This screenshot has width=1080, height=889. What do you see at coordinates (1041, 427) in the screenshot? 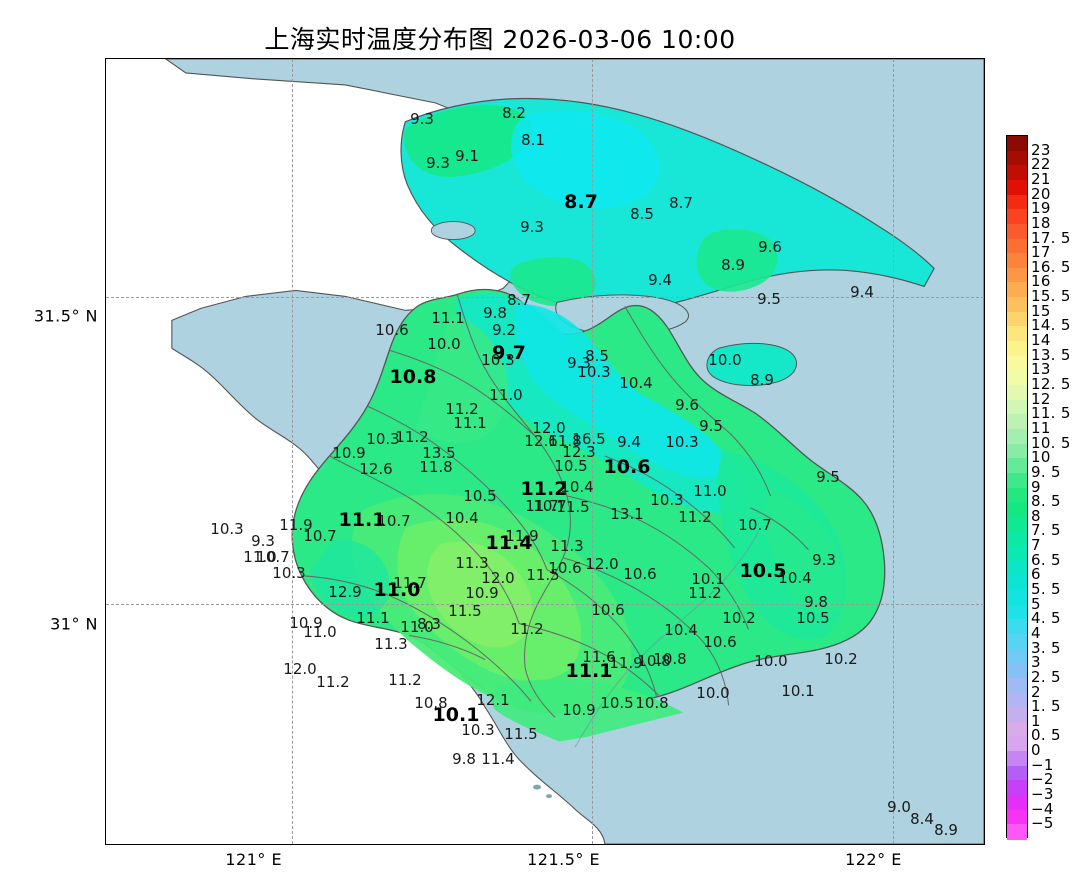
I see `colorbar-tick-label: 11` at bounding box center [1041, 427].